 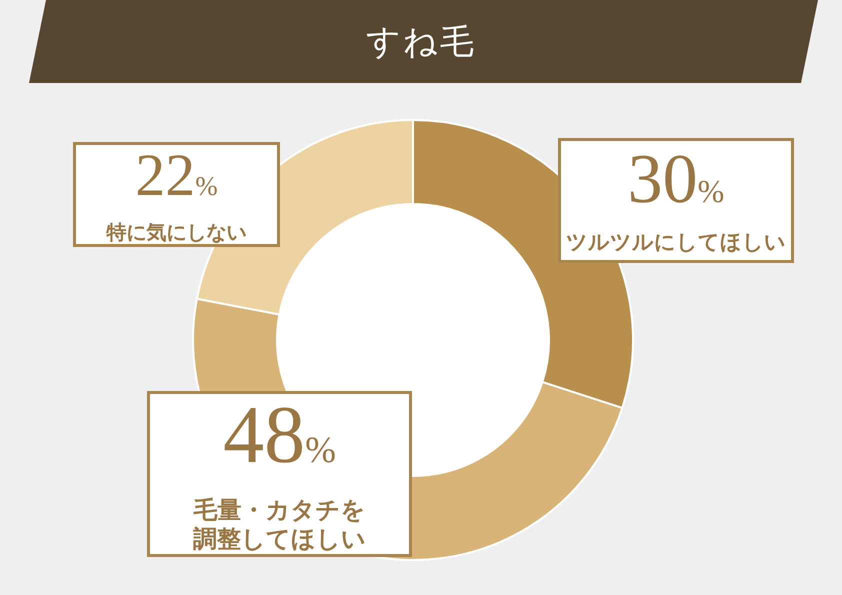 What do you see at coordinates (176, 175) in the screenshot?
I see `data-label: 22%` at bounding box center [176, 175].